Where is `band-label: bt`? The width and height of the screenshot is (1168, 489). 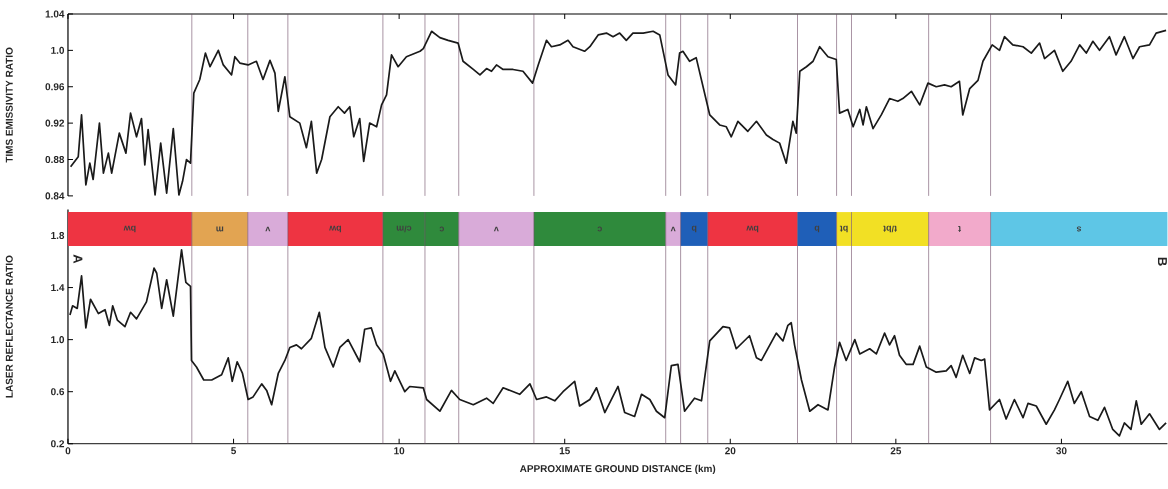 band-label: bt is located at coordinates (843, 229).